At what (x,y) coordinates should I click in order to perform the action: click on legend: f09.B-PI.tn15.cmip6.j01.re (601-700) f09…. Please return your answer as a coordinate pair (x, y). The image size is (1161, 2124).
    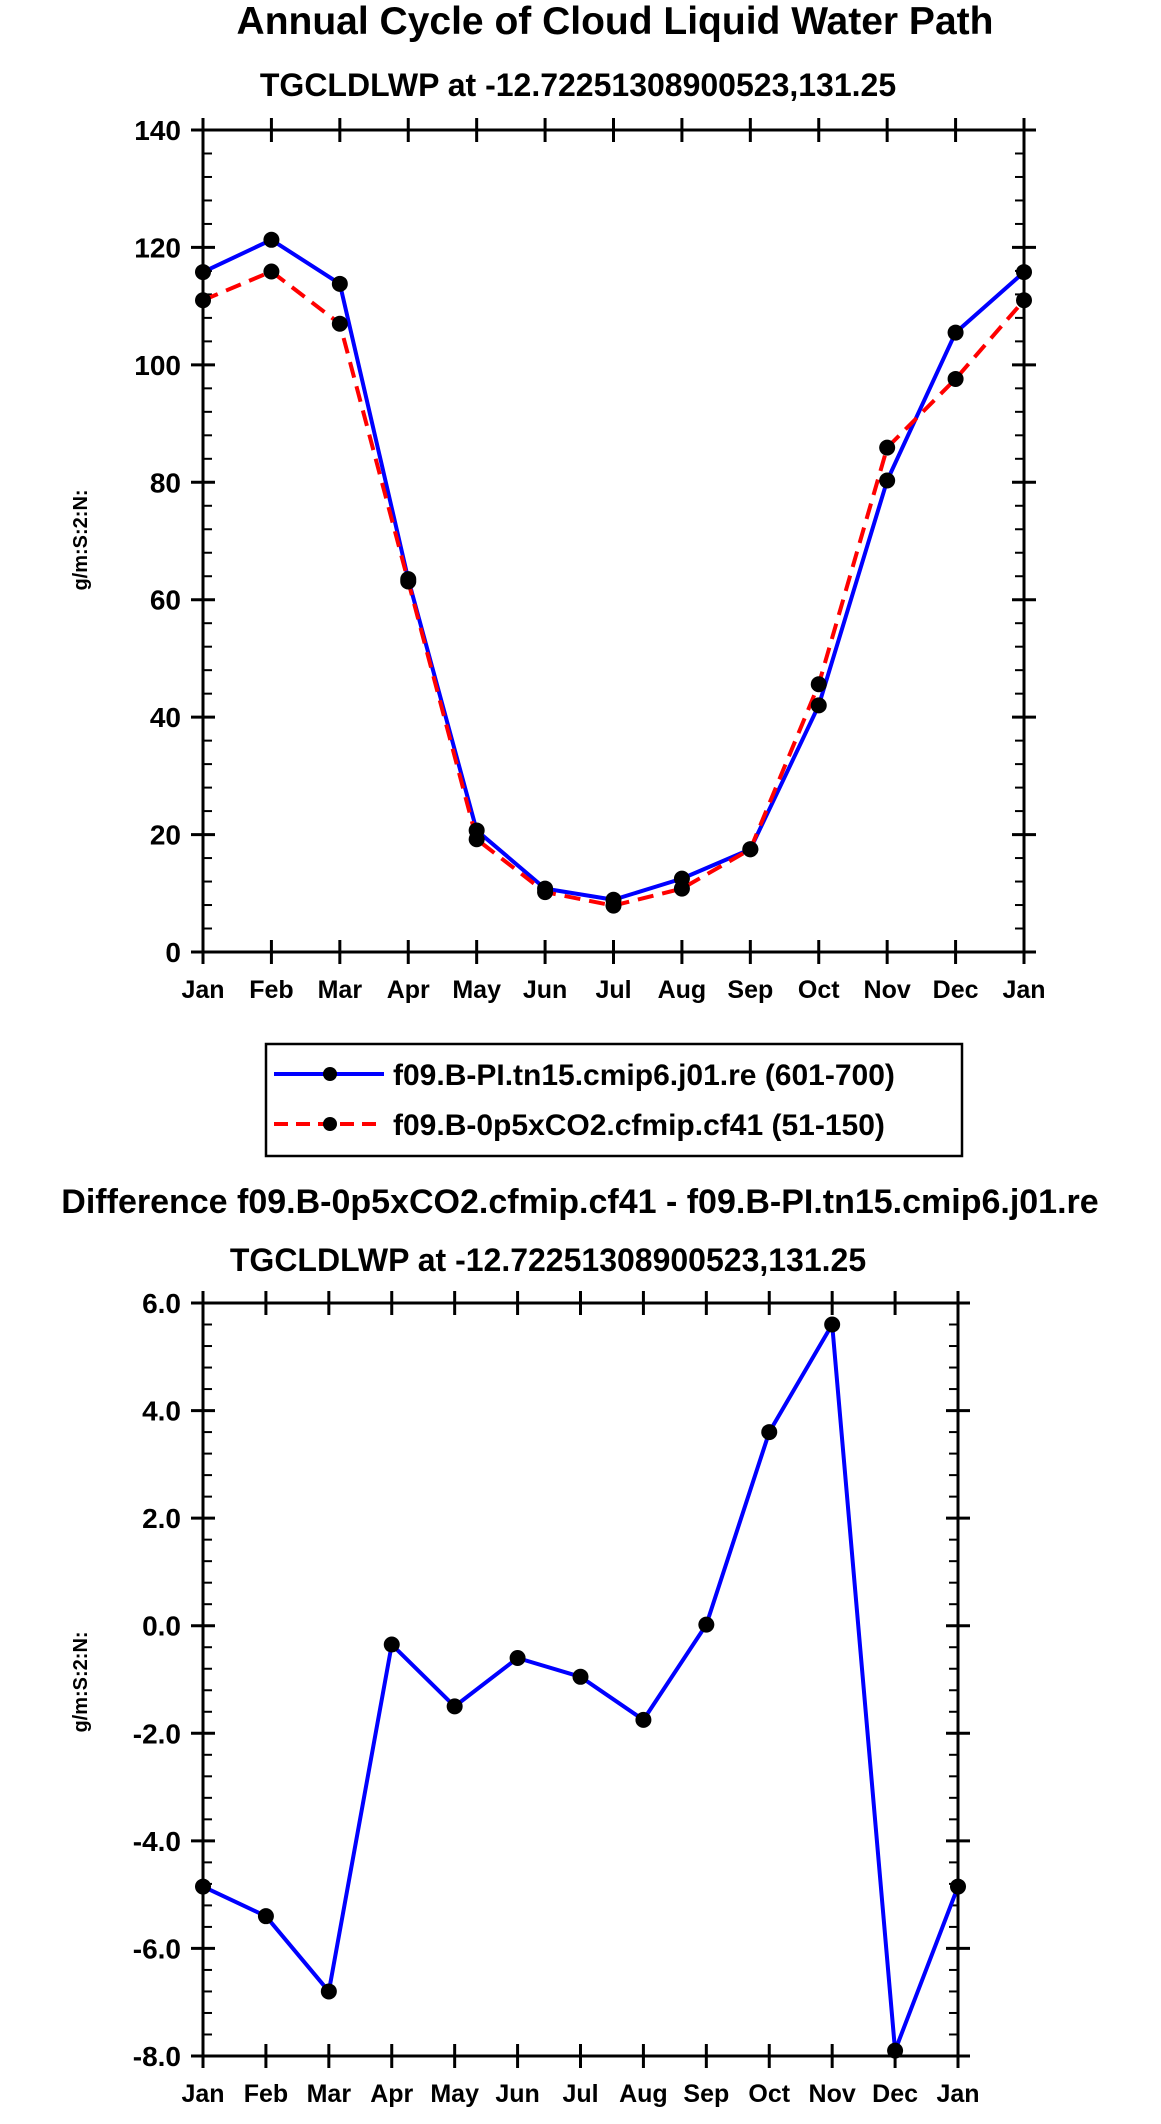
    Looking at the image, I should click on (614, 1100).